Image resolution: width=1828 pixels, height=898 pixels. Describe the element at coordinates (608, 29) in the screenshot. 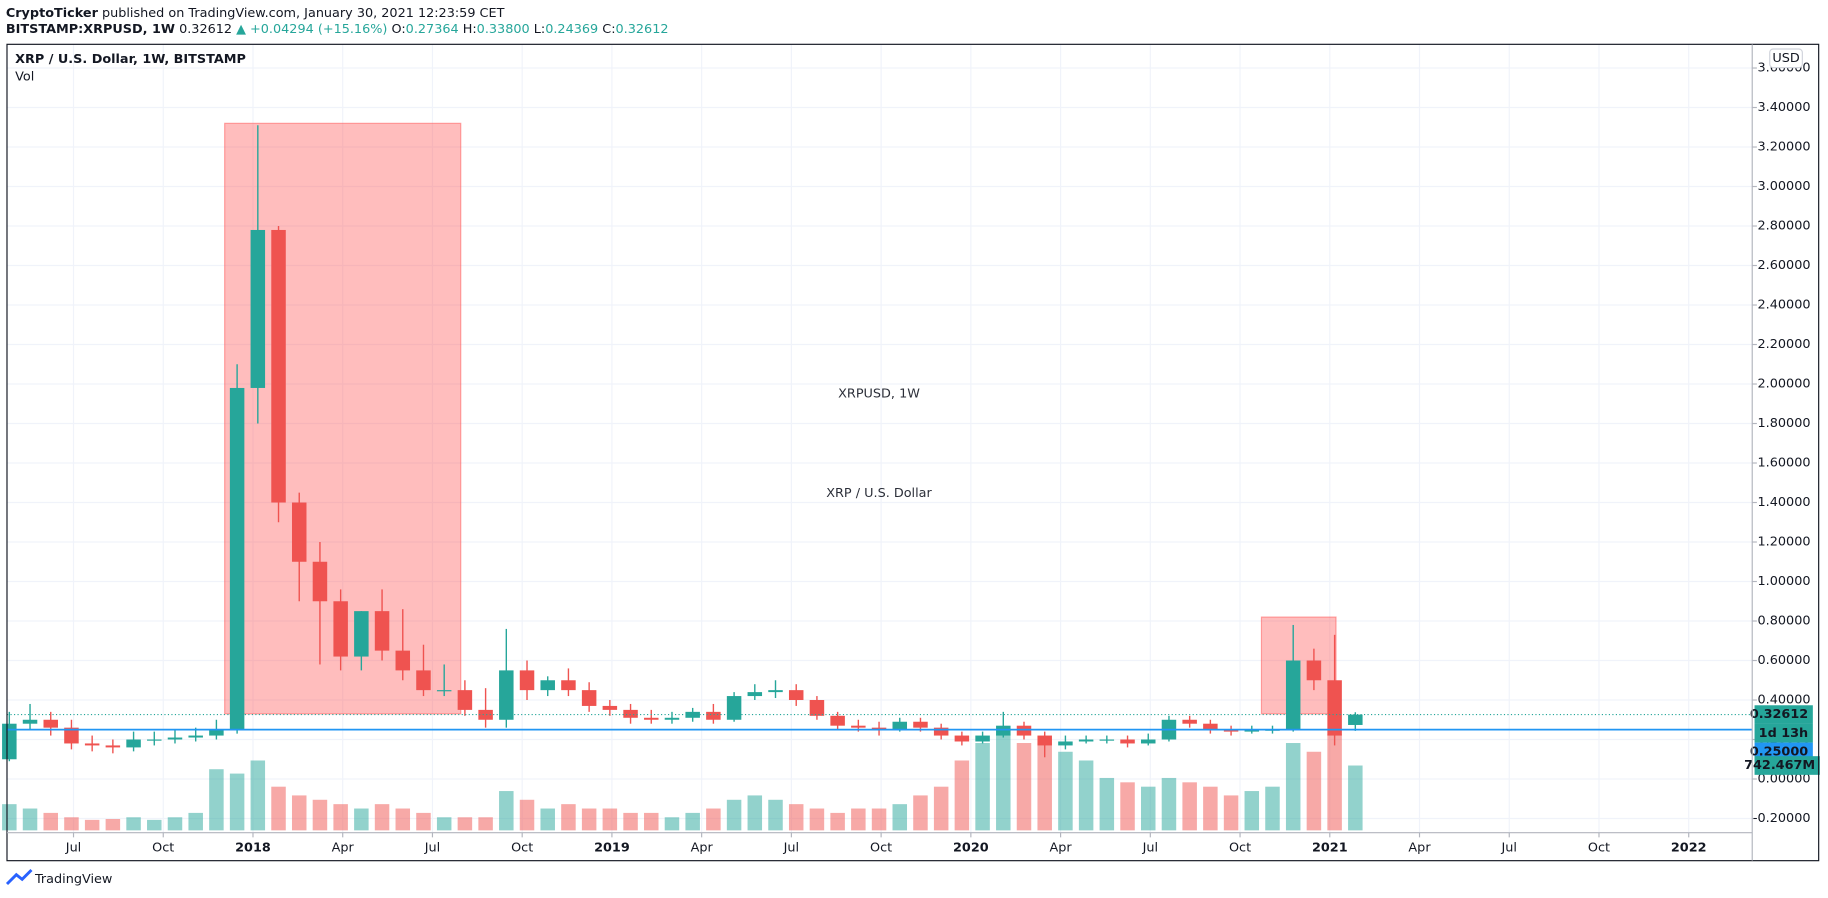

I see `c-label: C:` at that location.